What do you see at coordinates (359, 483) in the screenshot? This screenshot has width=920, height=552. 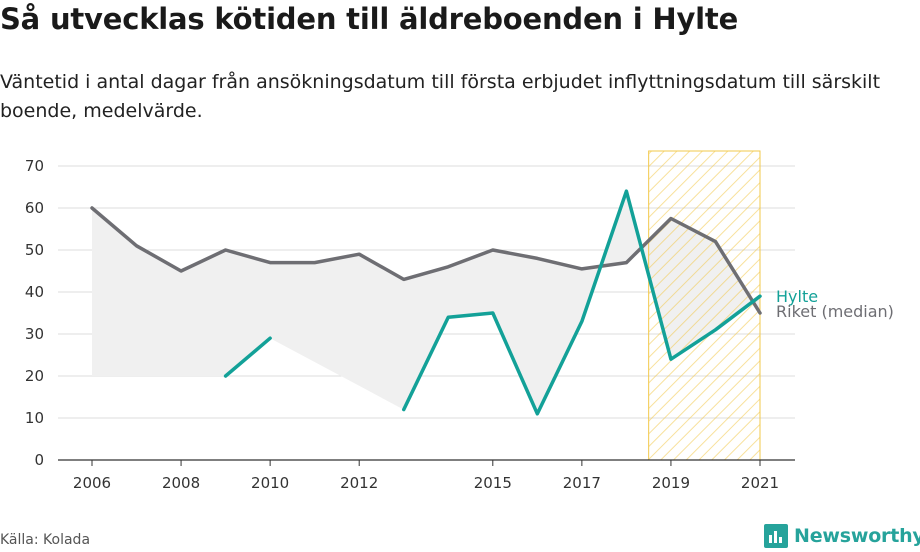 I see `x-tick-label: 2012` at bounding box center [359, 483].